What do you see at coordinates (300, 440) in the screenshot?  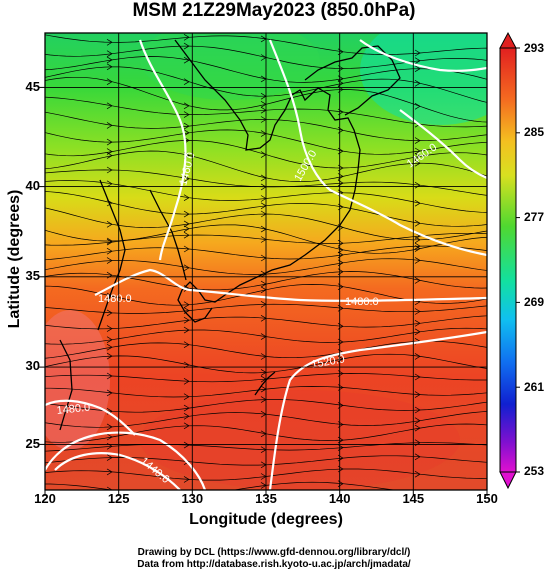 I see `warm-region-south` at bounding box center [300, 440].